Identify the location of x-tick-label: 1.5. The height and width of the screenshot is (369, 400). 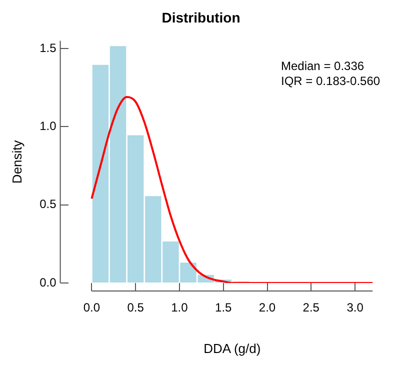
(223, 307).